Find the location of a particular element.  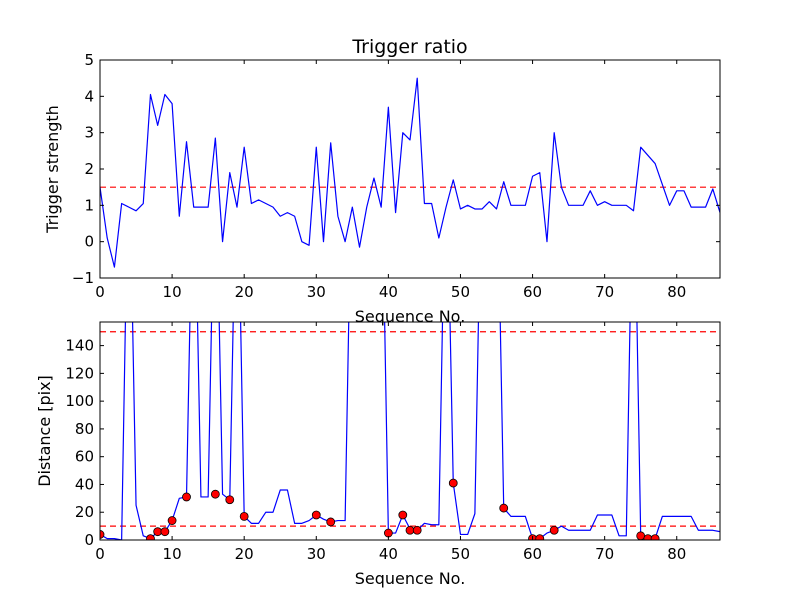

y-tick-label: 4 is located at coordinates (89, 96).